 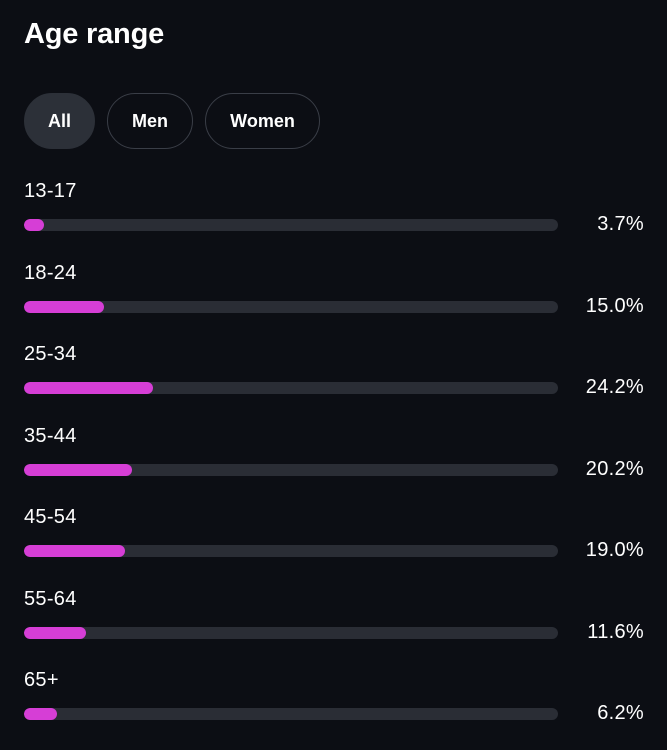 I want to click on age-range-label: 35-44, so click(x=50, y=435).